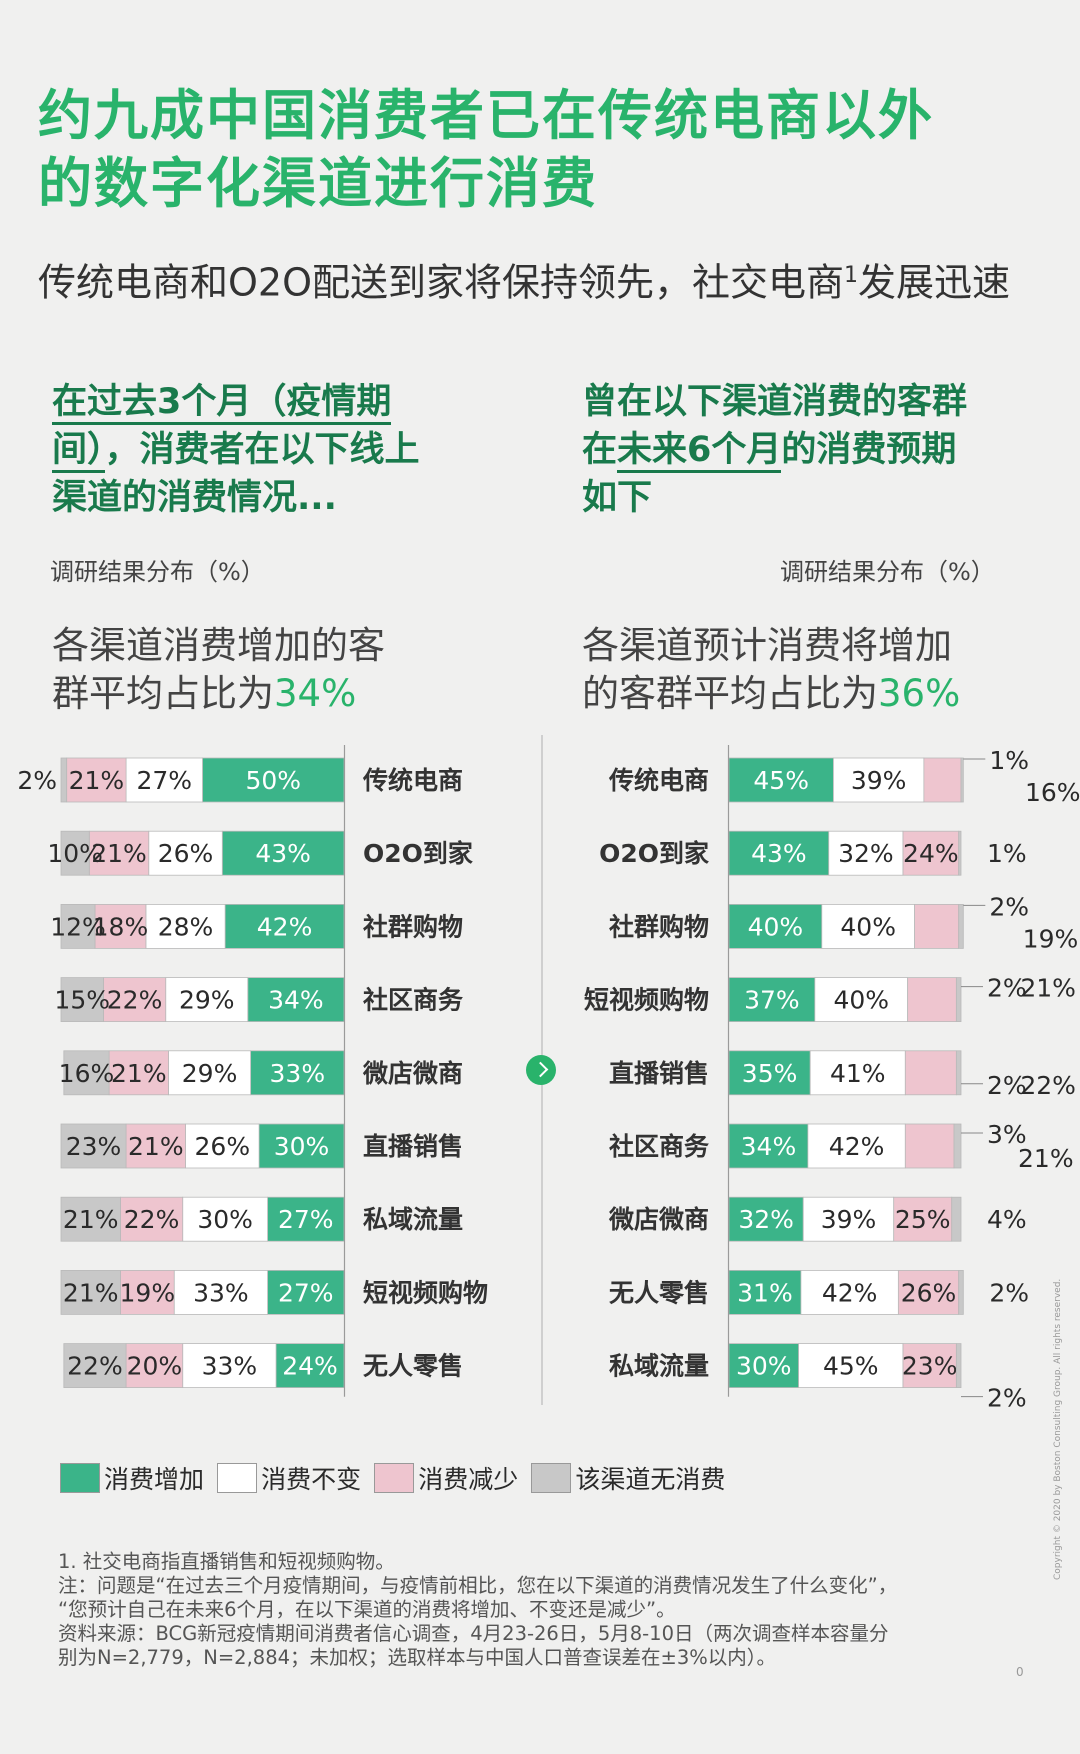 Image resolution: width=1080 pixels, height=1754 pixels. What do you see at coordinates (887, 572) in the screenshot?
I see `right-unit-label: 调研结果分布（%）` at bounding box center [887, 572].